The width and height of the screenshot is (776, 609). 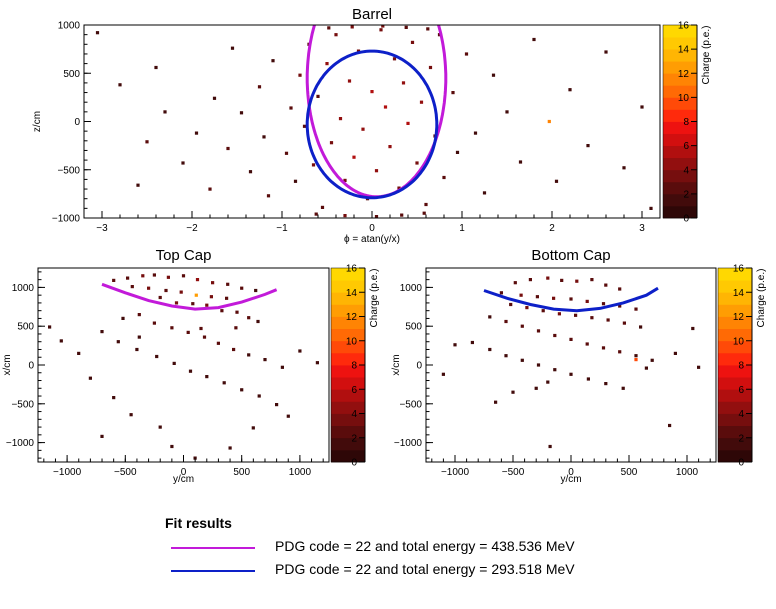 I want to click on bottom-ytick-label: −500, so click(x=410, y=404).